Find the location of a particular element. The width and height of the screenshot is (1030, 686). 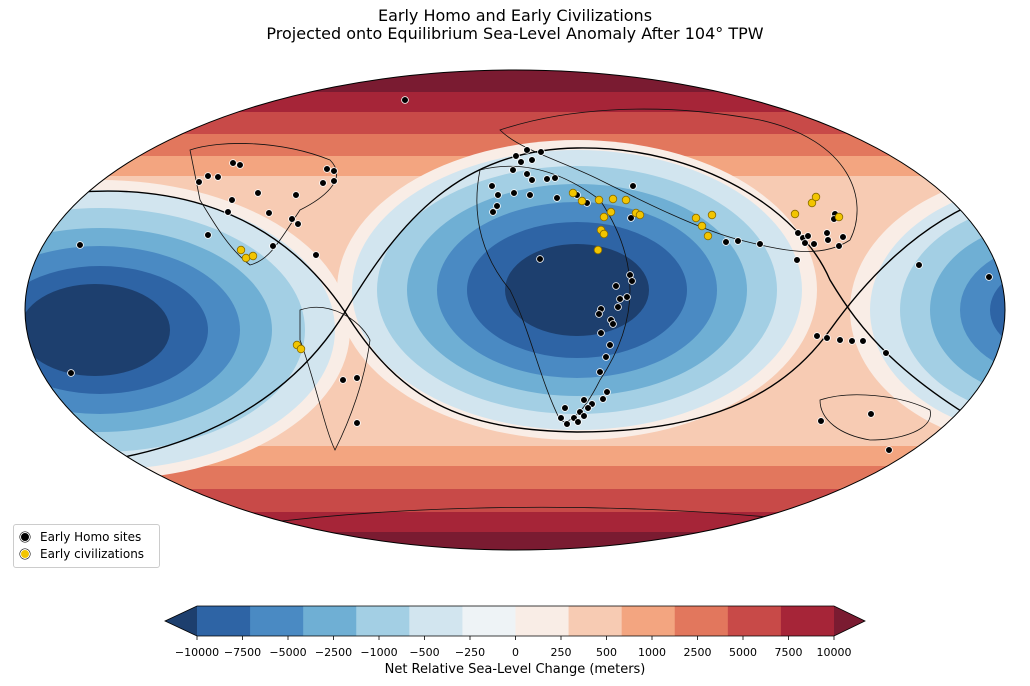

colorbar-tick-label: −7500 is located at coordinates (242, 652).